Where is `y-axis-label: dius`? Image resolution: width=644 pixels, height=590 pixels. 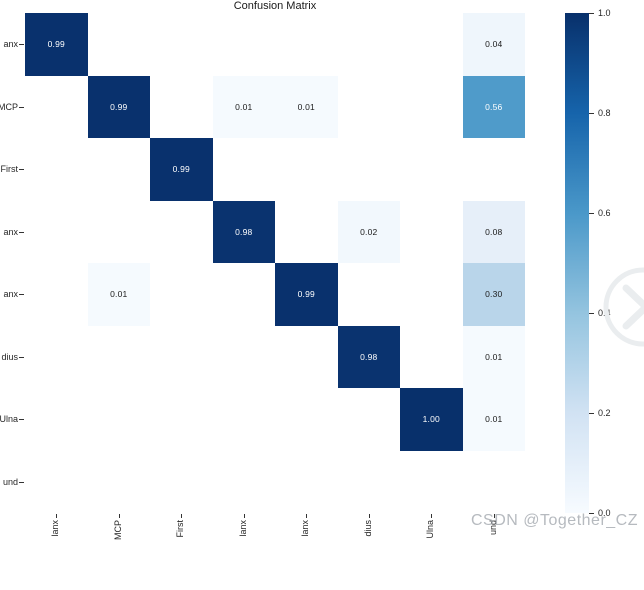 y-axis-label: dius is located at coordinates (9, 357).